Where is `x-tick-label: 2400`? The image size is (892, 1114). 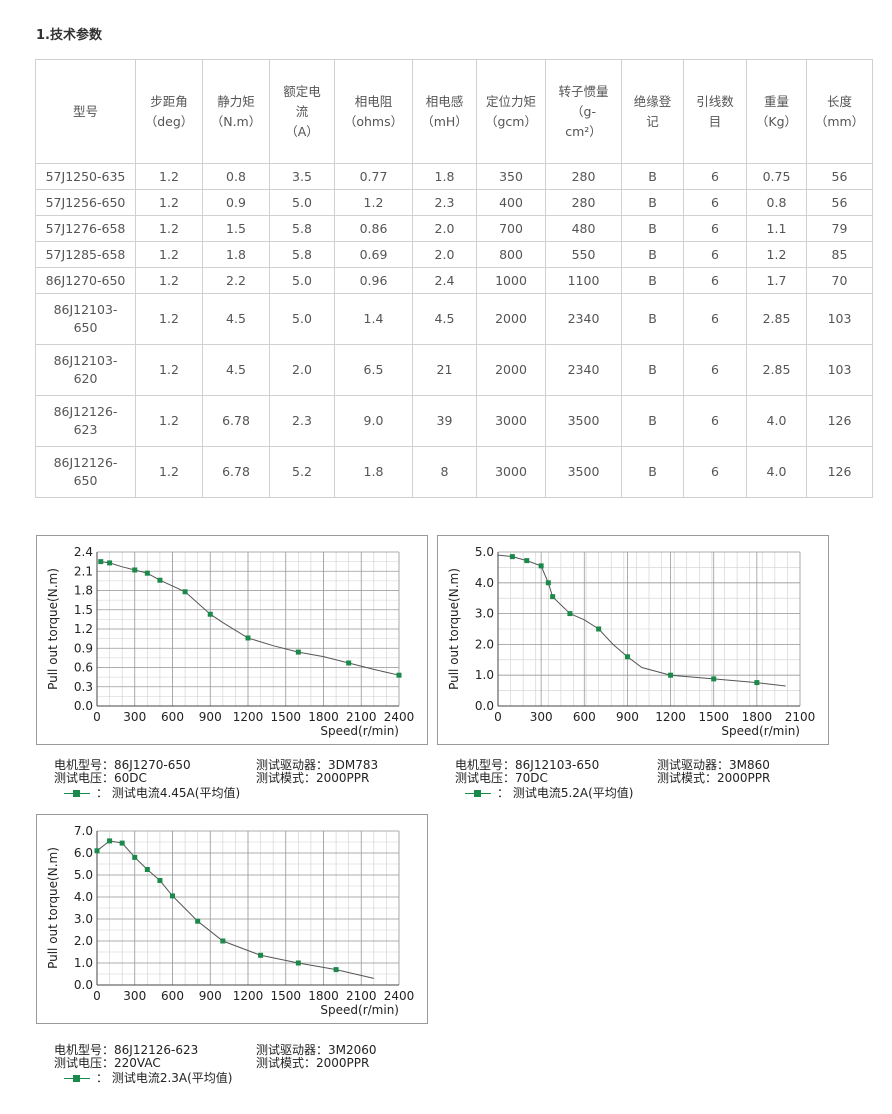
x-tick-label: 2400 is located at coordinates (399, 996).